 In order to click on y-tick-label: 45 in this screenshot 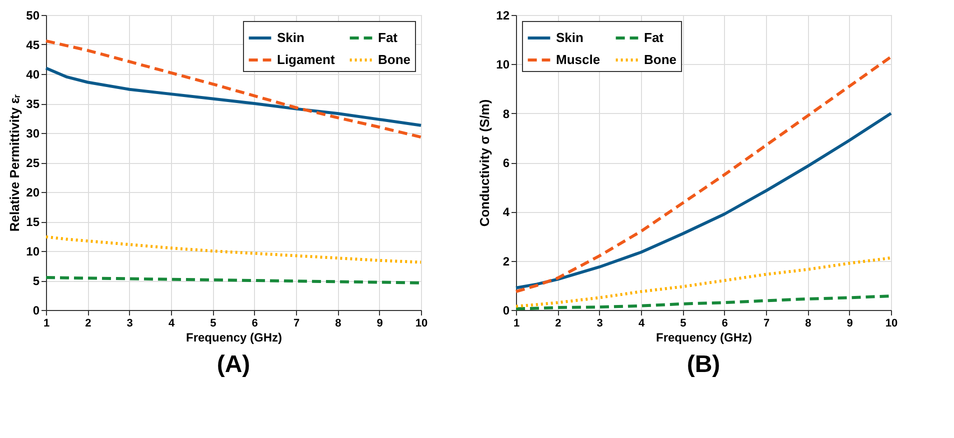, I will do `click(33, 45)`.